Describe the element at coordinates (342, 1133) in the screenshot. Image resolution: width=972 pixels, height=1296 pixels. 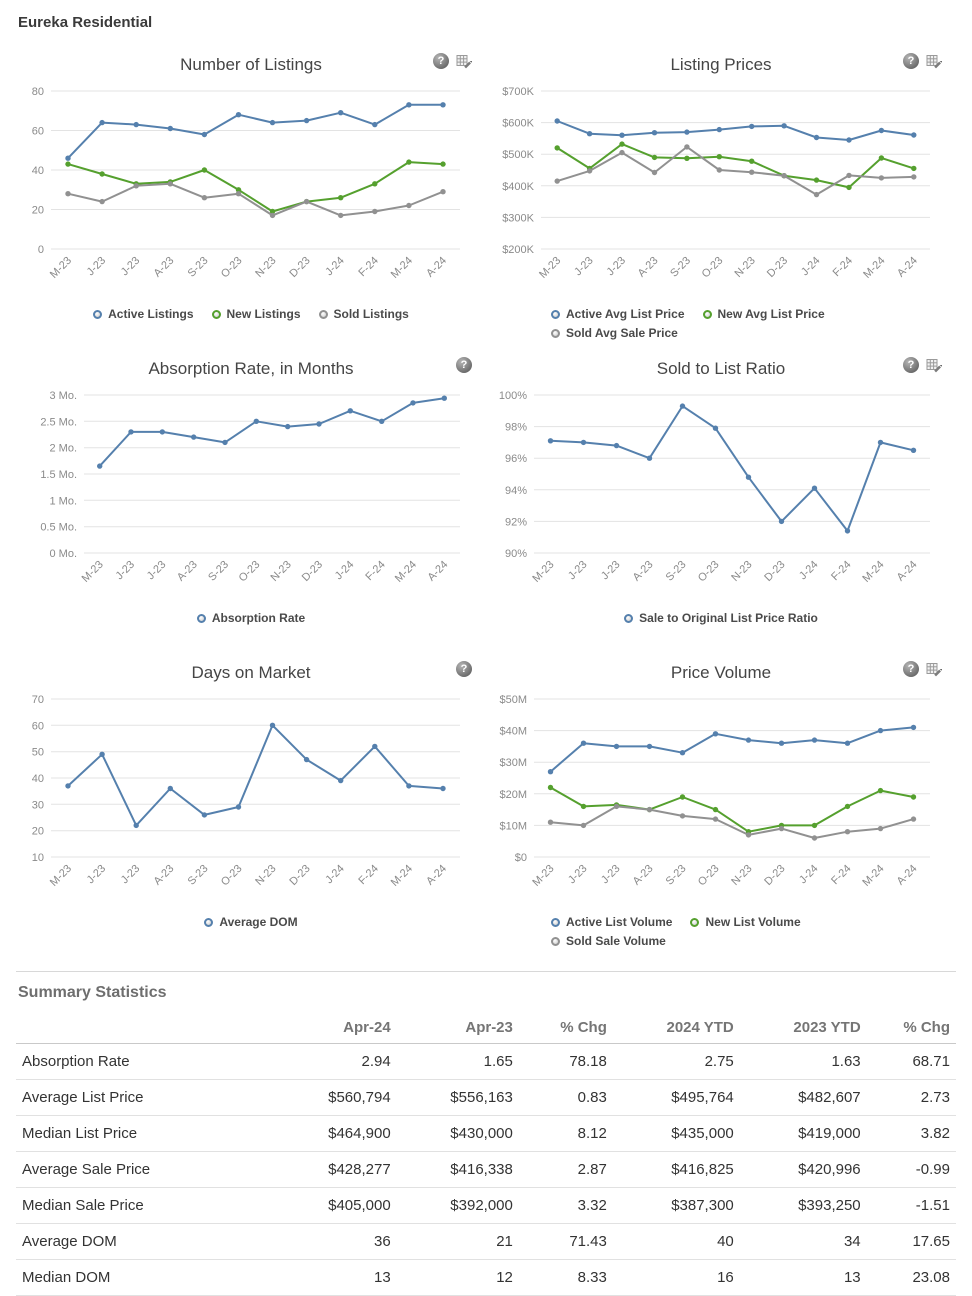
I see `metric-value: $464,900` at that location.